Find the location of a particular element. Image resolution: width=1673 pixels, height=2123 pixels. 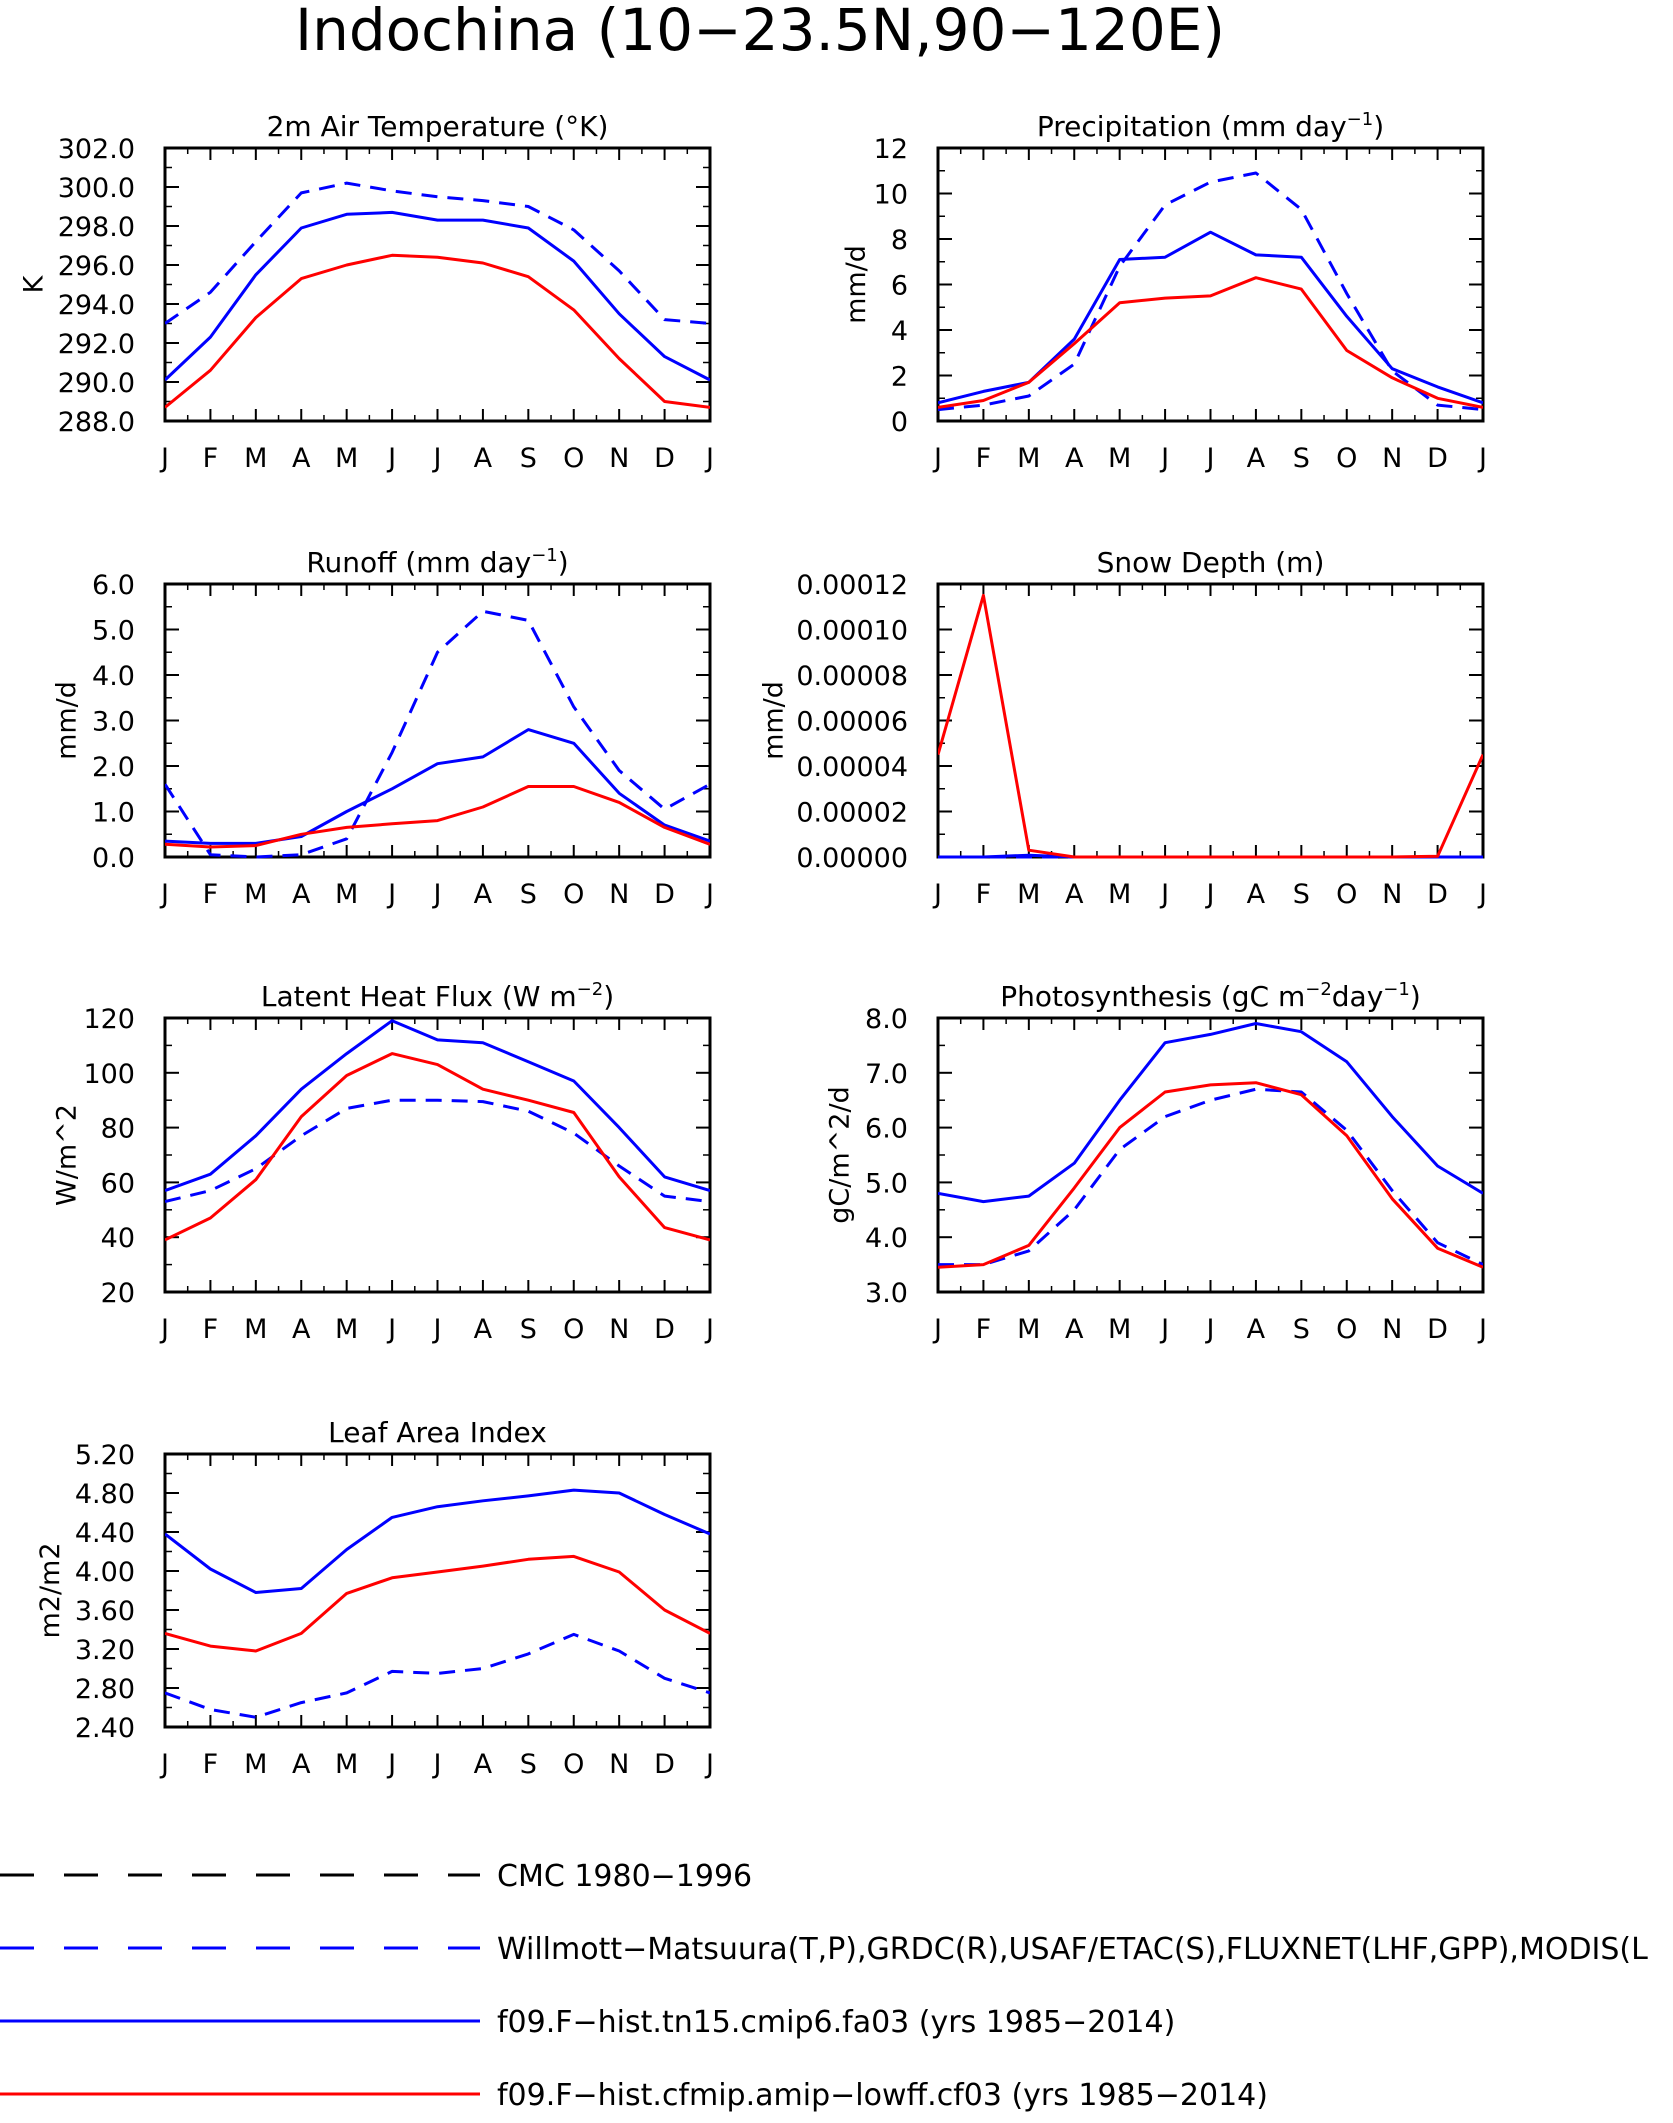

y-tick-label: 8.0 is located at coordinates (886, 1019).